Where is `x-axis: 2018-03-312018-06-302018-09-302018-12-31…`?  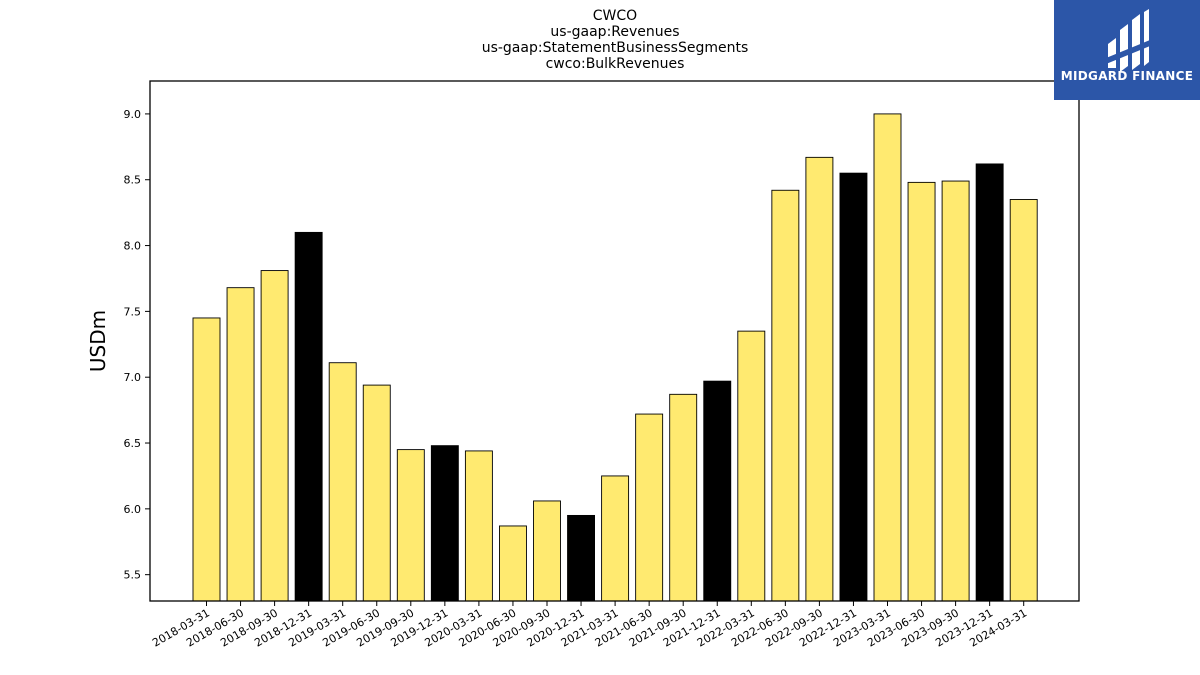
x-axis: 2018-03-312018-06-302018-09-302018-12-31… is located at coordinates (589, 625).